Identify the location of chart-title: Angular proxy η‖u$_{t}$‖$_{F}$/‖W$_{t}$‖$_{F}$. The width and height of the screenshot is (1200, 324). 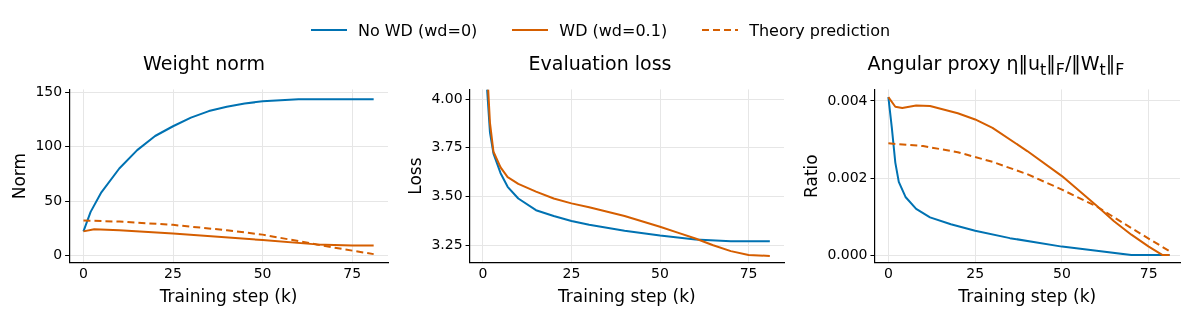
(996, 65).